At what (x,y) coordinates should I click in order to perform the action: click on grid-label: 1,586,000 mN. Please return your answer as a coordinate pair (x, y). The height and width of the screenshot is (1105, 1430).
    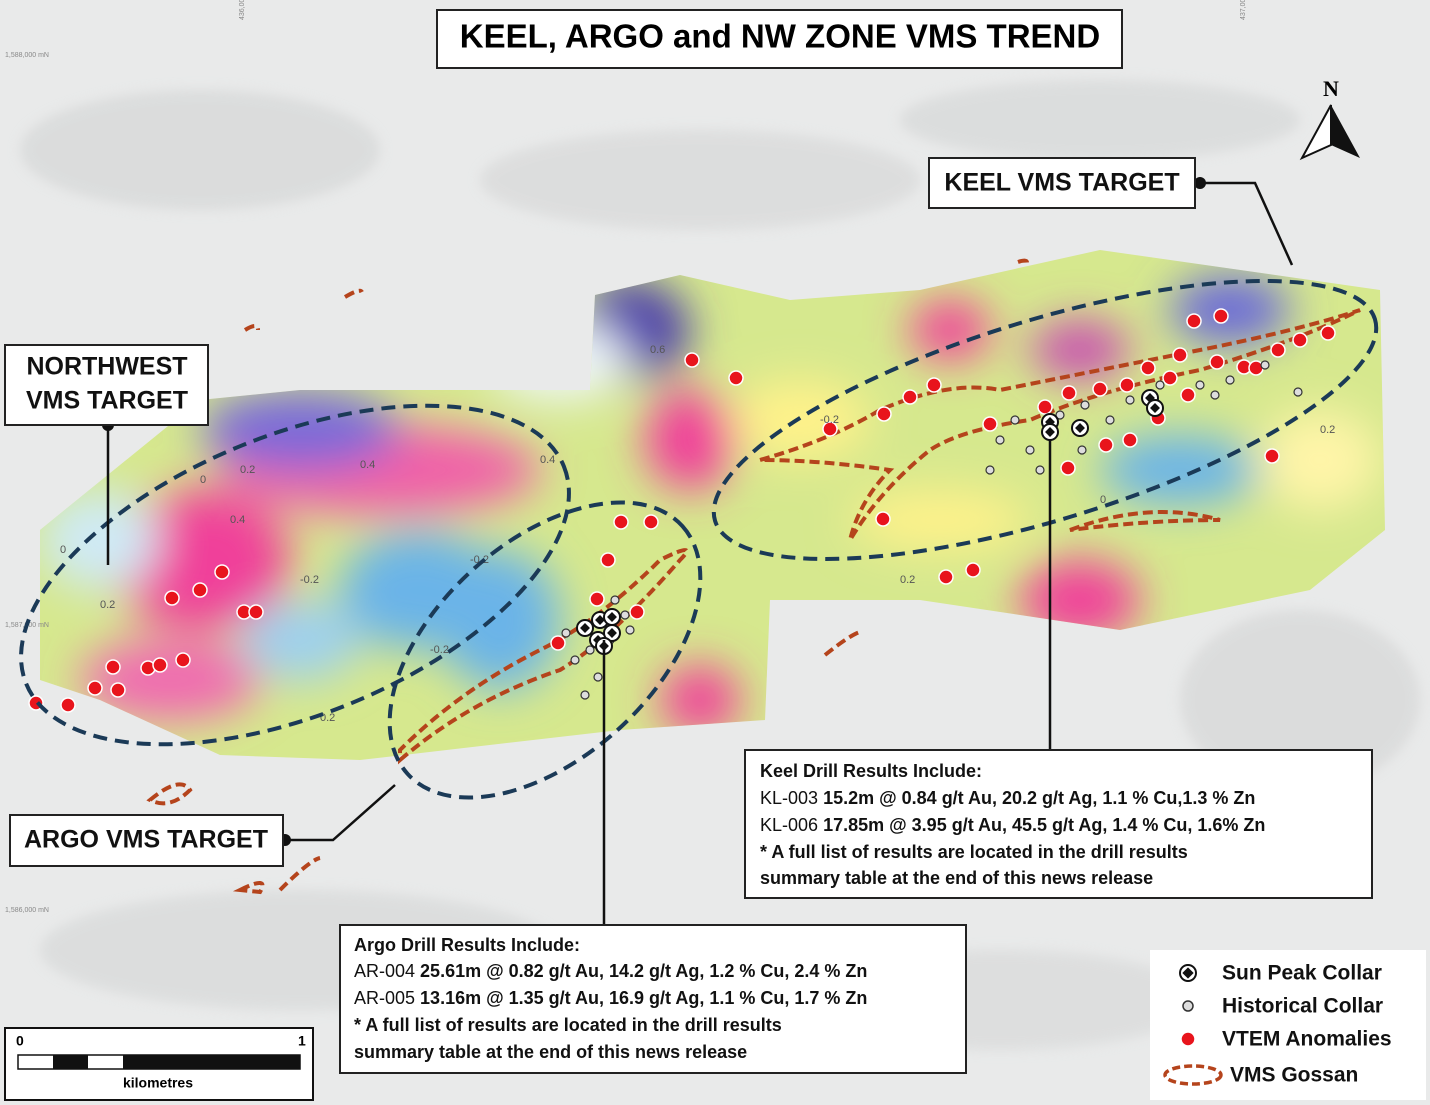
    Looking at the image, I should click on (27, 910).